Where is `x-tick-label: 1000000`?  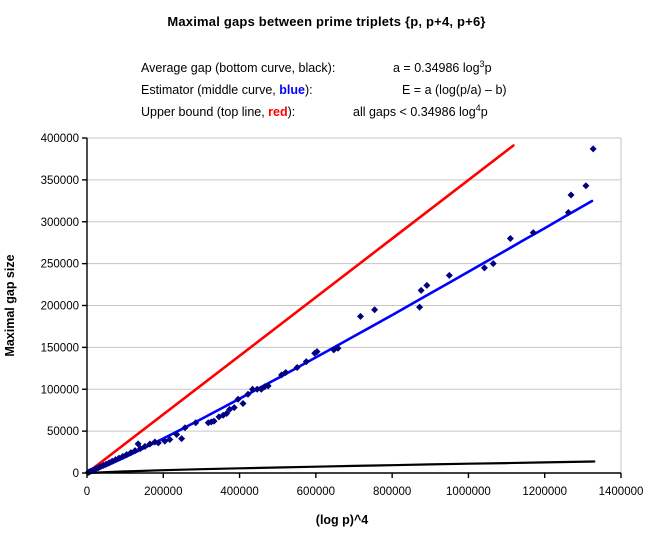
x-tick-label: 1000000 is located at coordinates (468, 492).